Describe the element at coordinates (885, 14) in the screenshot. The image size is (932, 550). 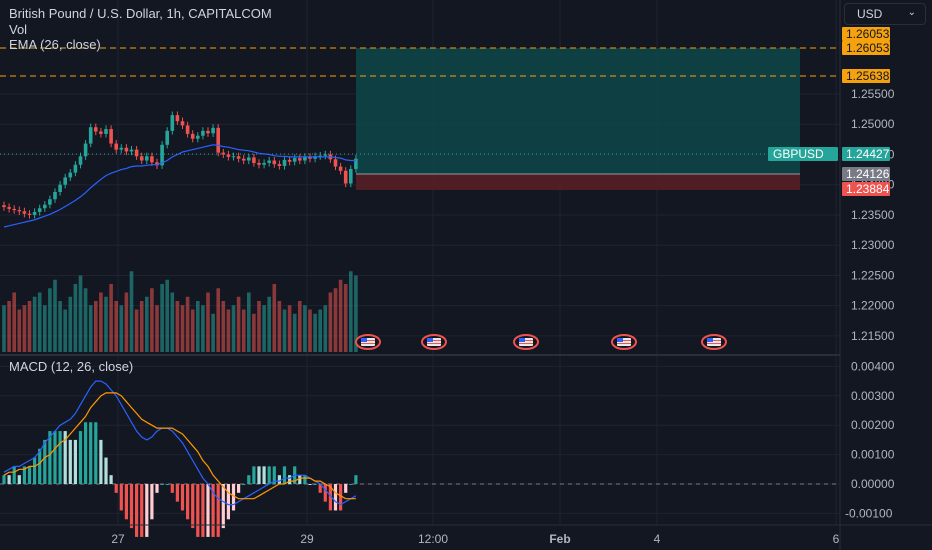
I see `currency-button: USD ⌄` at that location.